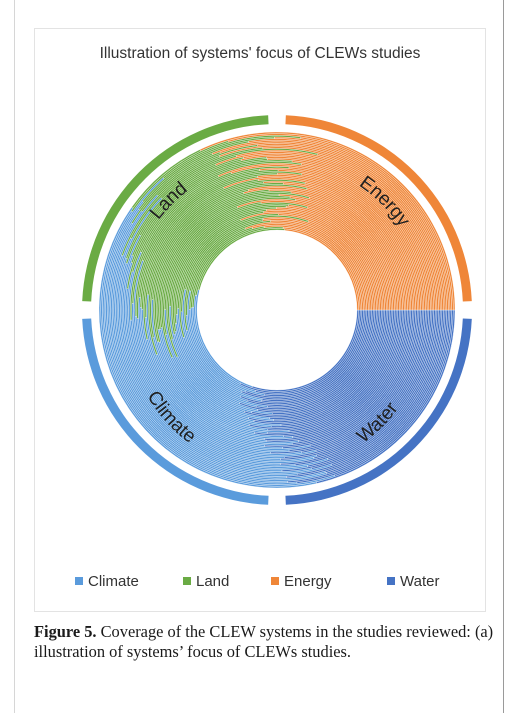 The width and height of the screenshot is (530, 713). I want to click on legend-item-land: Land, so click(206, 581).